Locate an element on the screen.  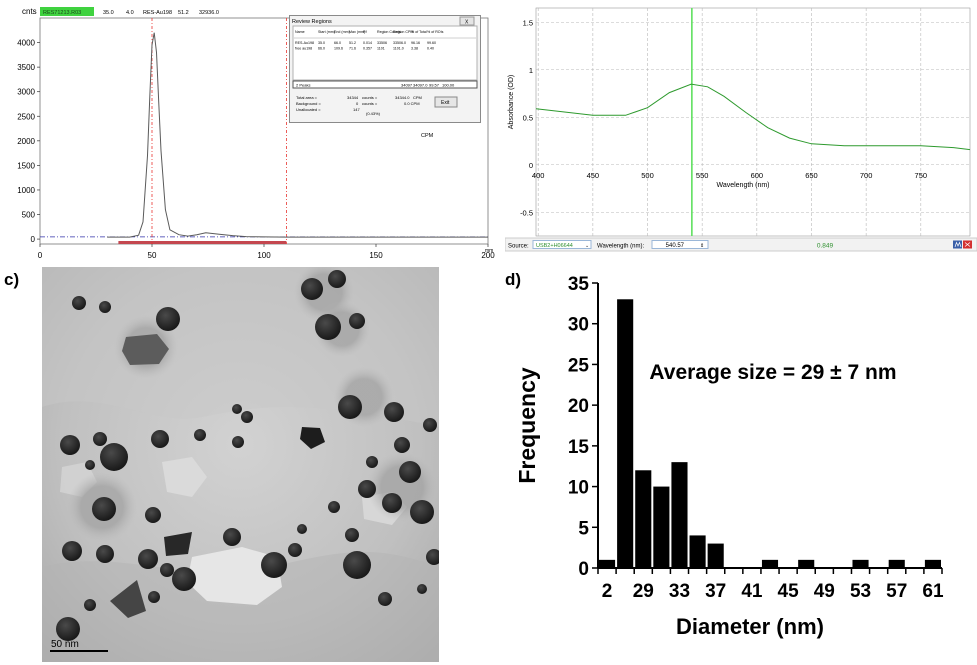
y-axis-label: Frequency is located at coordinates (527, 425).